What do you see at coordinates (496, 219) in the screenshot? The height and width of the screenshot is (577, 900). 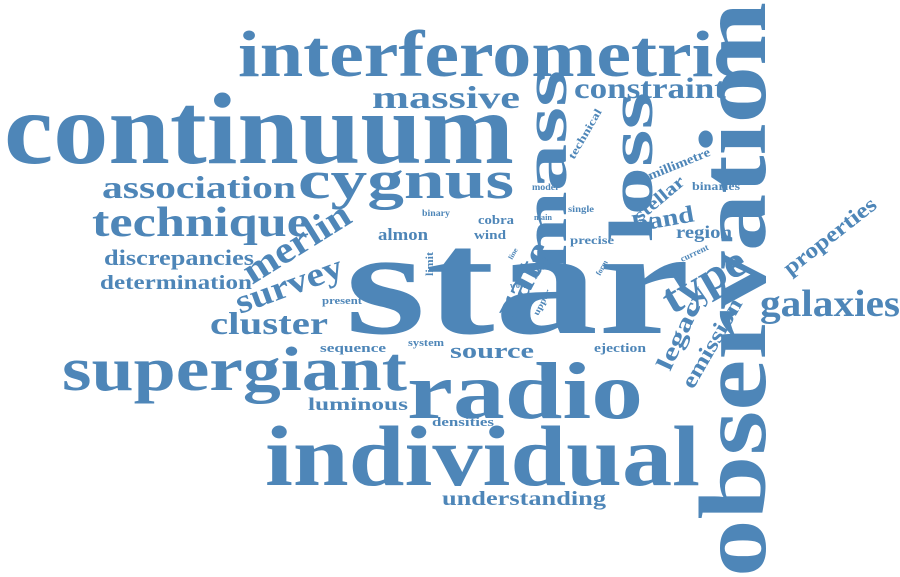 I see `word-cobra: cobra` at bounding box center [496, 219].